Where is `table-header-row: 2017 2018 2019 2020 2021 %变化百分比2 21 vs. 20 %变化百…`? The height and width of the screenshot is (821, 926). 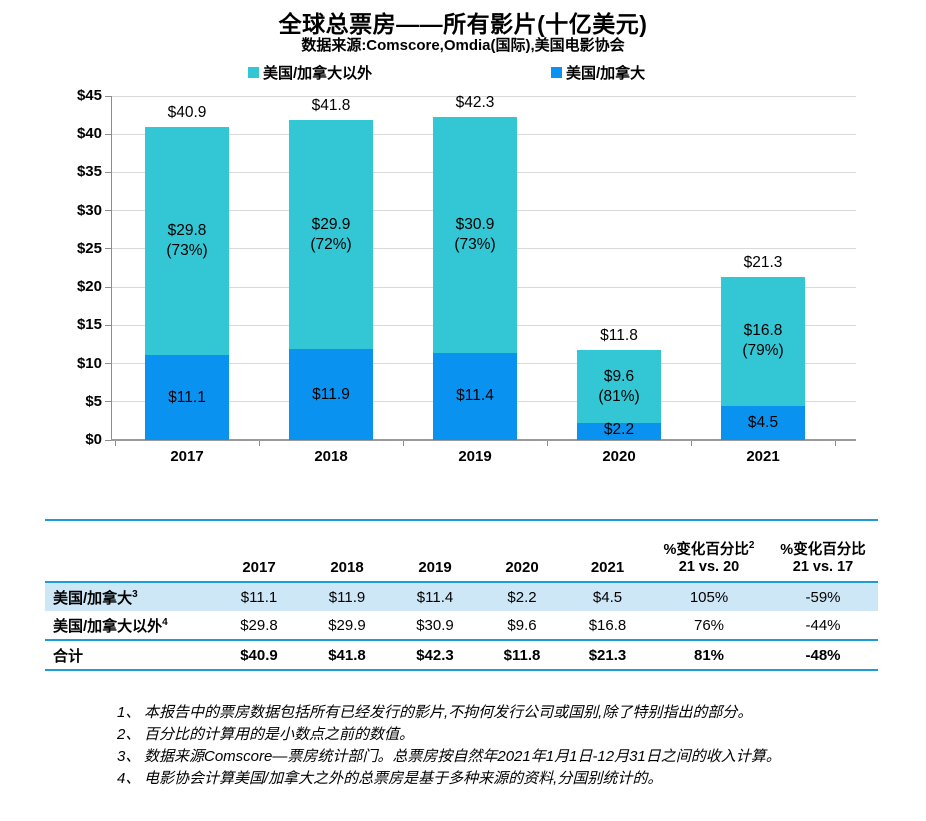
table-header-row: 2017 2018 2019 2020 2021 %变化百分比2 21 vs. 20 %变化百… is located at coordinates (461, 551).